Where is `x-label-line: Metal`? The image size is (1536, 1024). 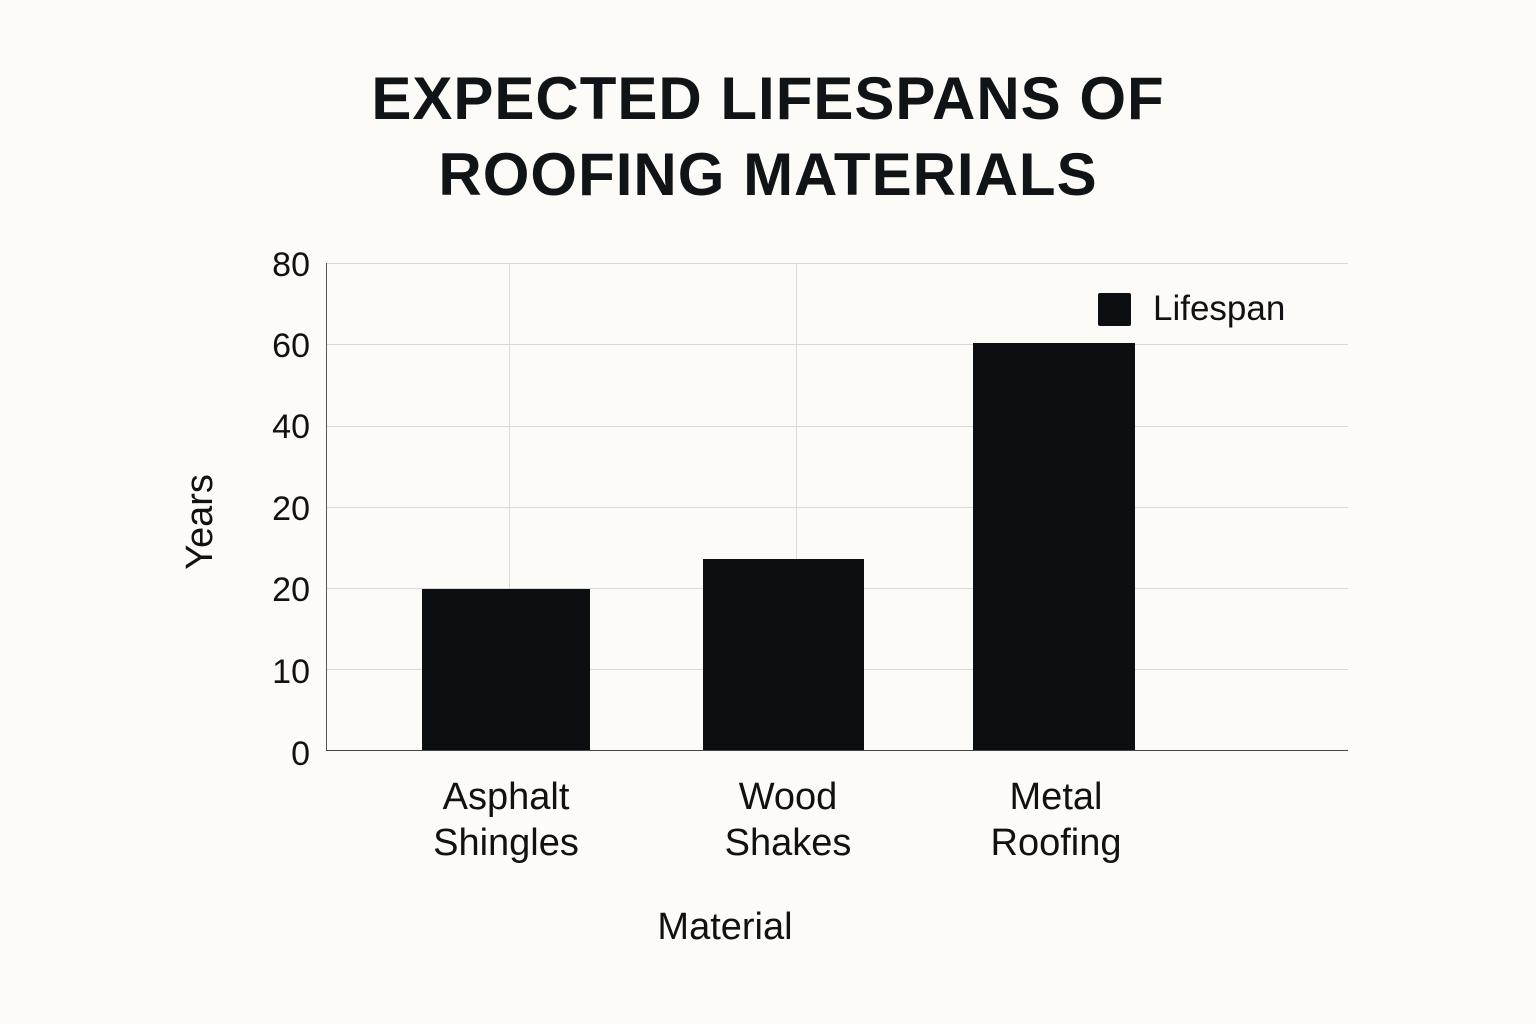
x-label-line: Metal is located at coordinates (1056, 797).